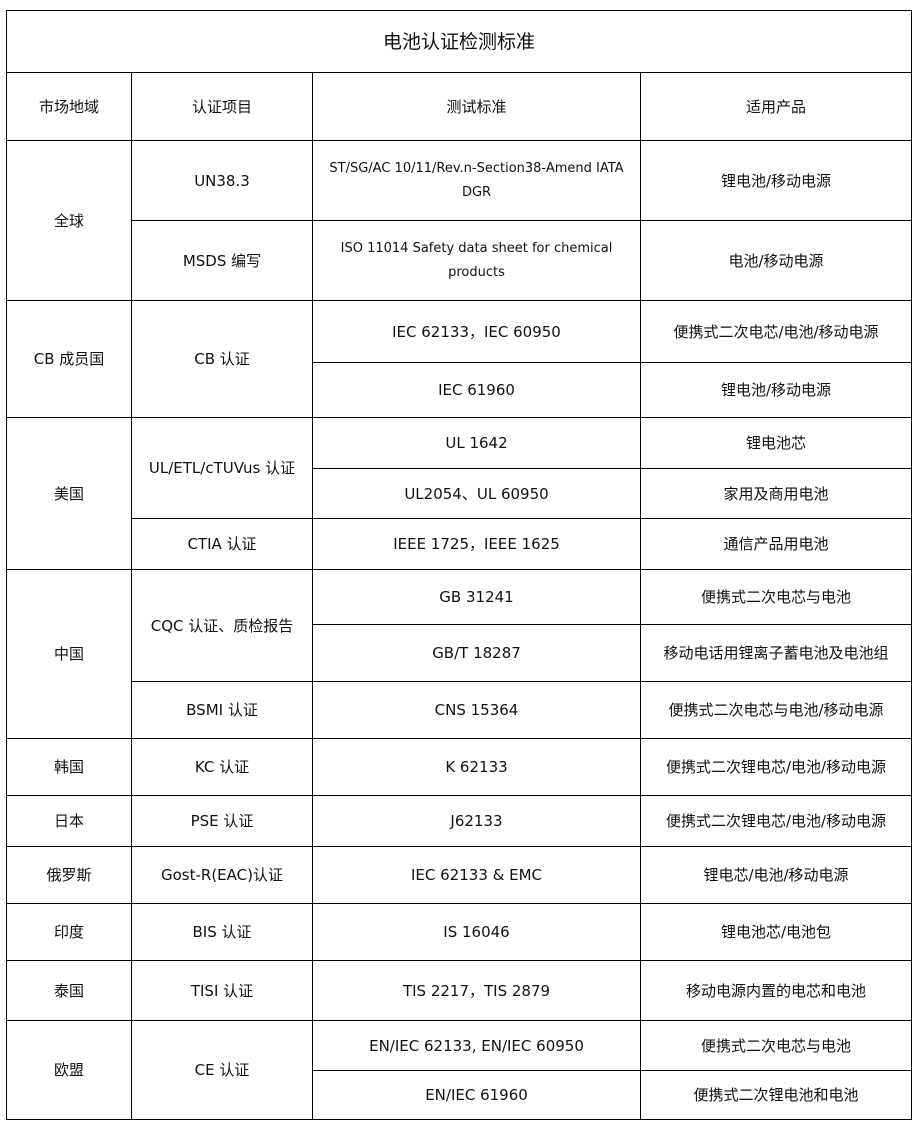  I want to click on standard-cell: UL 1642, so click(476, 443).